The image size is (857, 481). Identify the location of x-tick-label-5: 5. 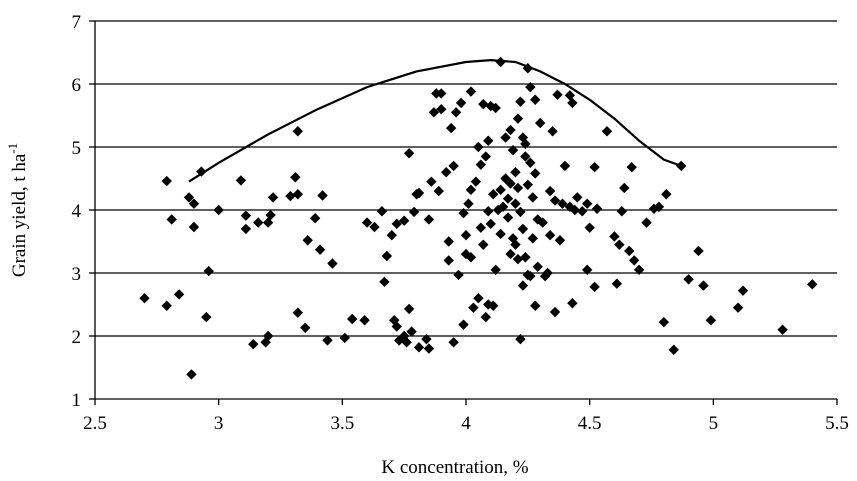
(714, 423).